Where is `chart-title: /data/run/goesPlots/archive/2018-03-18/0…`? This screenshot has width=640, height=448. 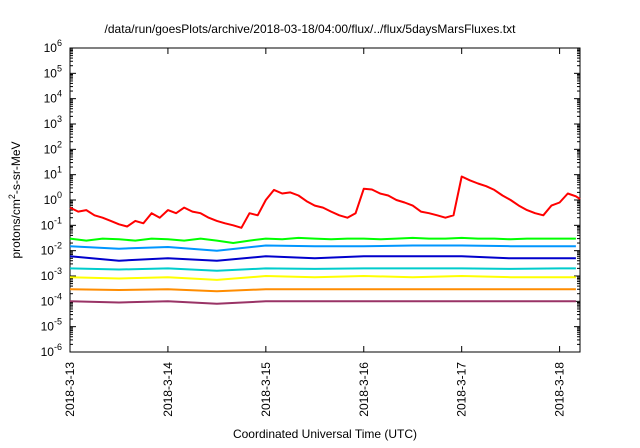
chart-title: /data/run/goesPlots/archive/2018-03-18/0… is located at coordinates (311, 29).